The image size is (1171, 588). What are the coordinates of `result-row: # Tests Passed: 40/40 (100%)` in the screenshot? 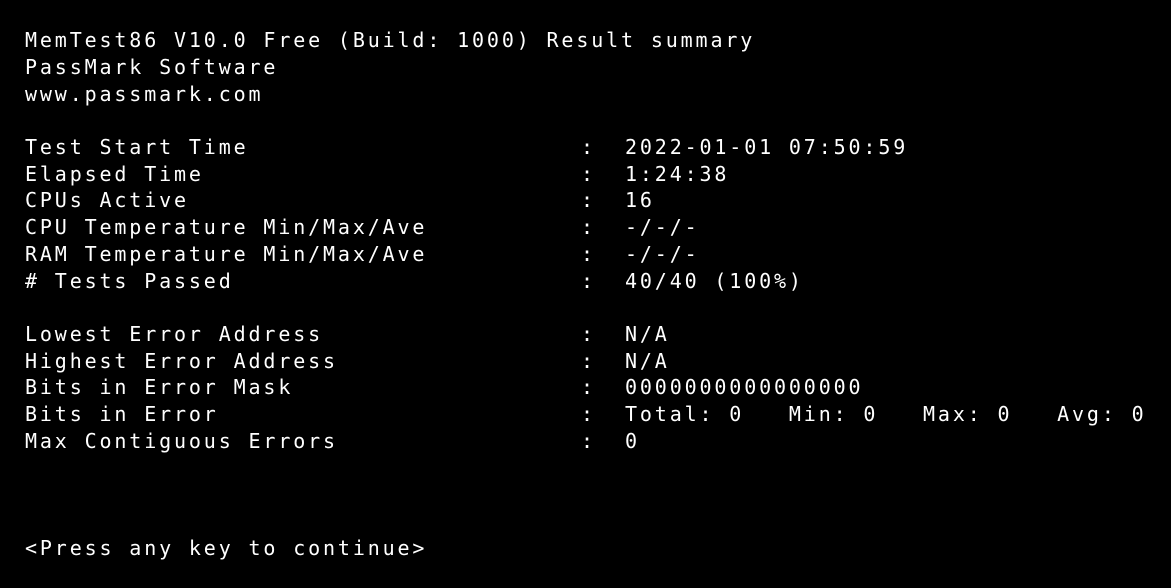 It's located at (585, 281).